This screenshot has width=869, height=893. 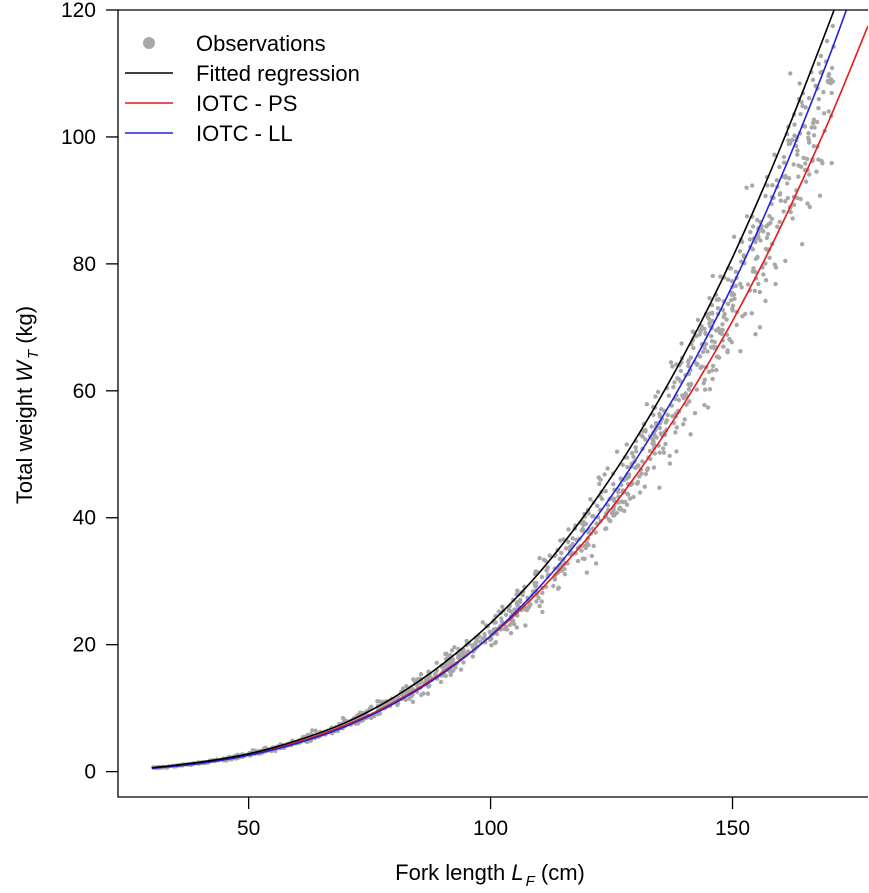 I want to click on y-tick-label: 60, so click(x=84, y=391).